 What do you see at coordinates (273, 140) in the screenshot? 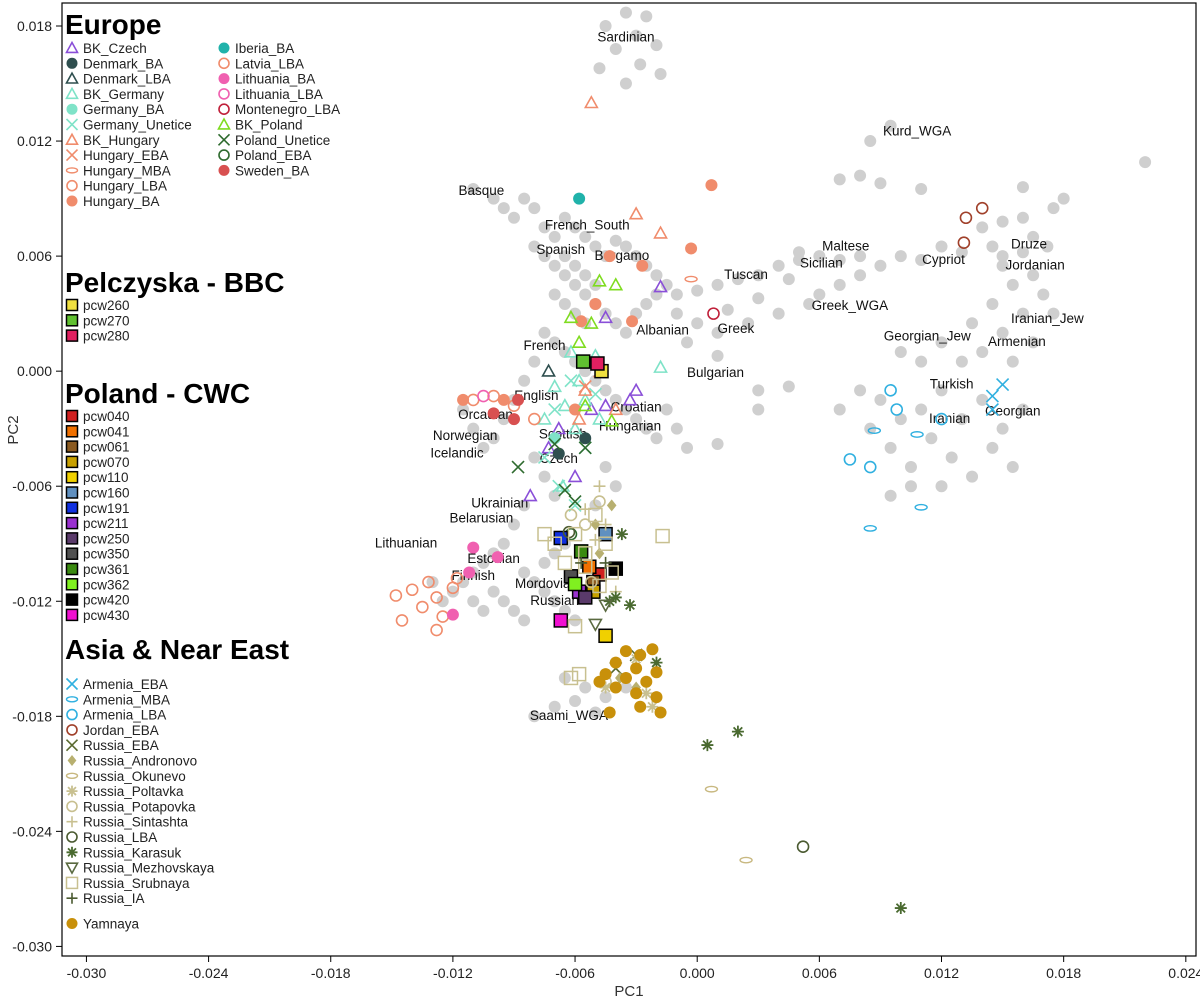
I see `legend-item: Poland_Unetice` at bounding box center [273, 140].